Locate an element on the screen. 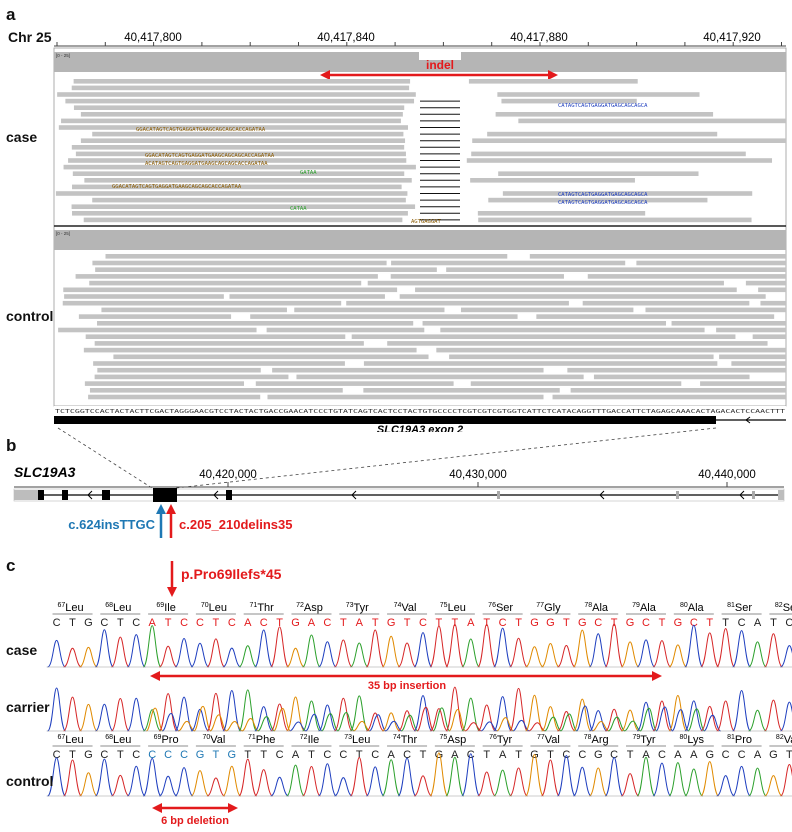  protein-change-arrow is located at coordinates (172, 579).